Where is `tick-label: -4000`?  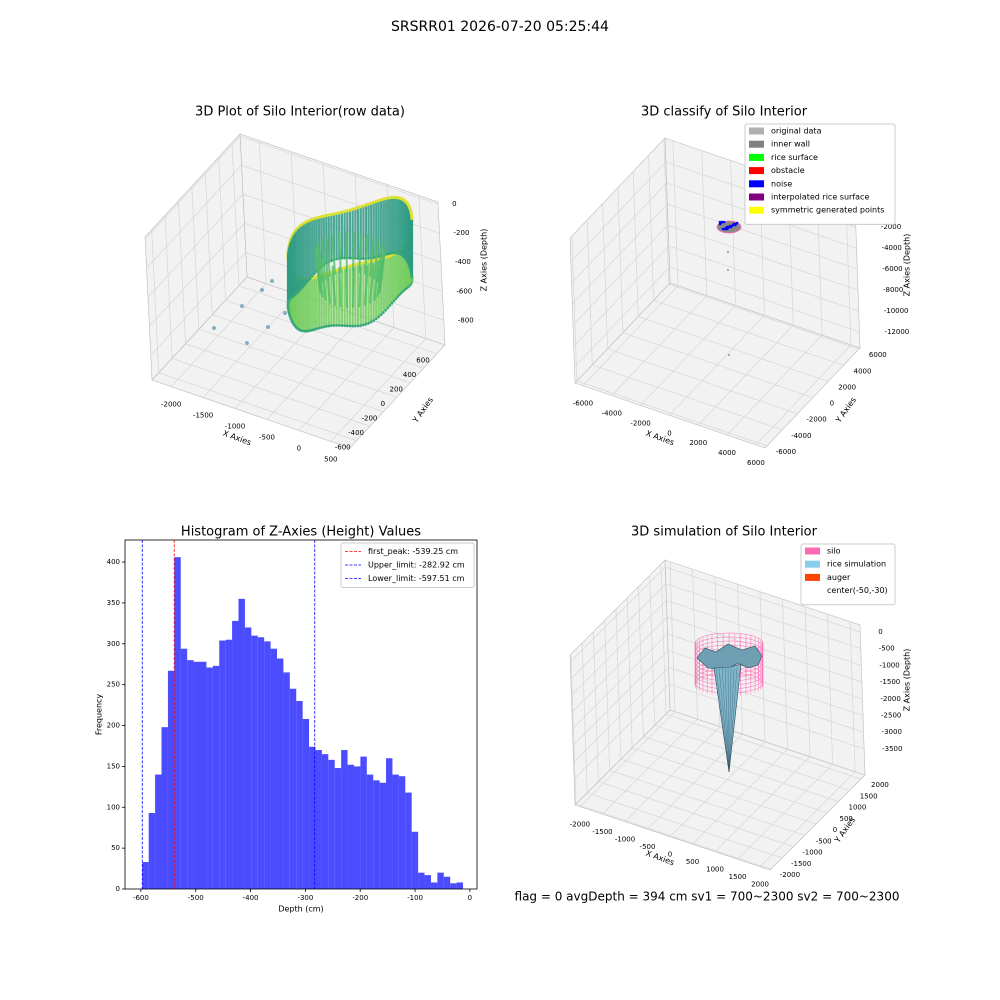
tick-label: -4000 is located at coordinates (801, 436).